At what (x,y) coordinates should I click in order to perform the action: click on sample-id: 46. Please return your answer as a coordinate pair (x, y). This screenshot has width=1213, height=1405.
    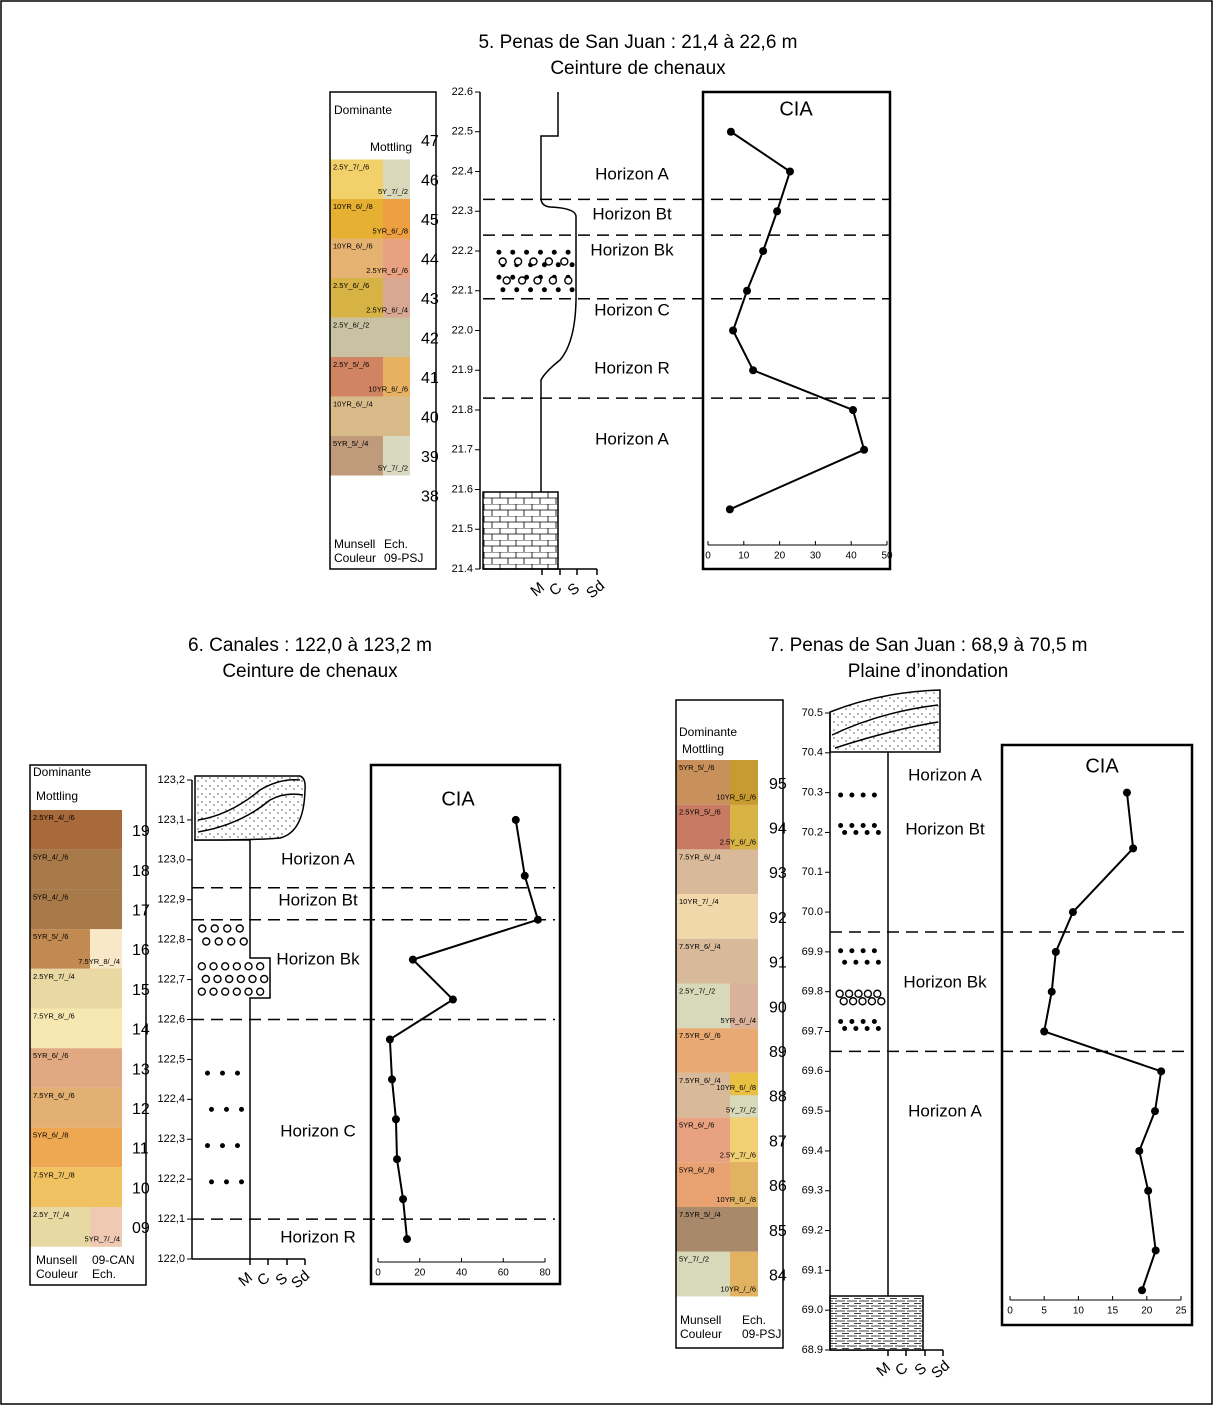
    Looking at the image, I should click on (430, 180).